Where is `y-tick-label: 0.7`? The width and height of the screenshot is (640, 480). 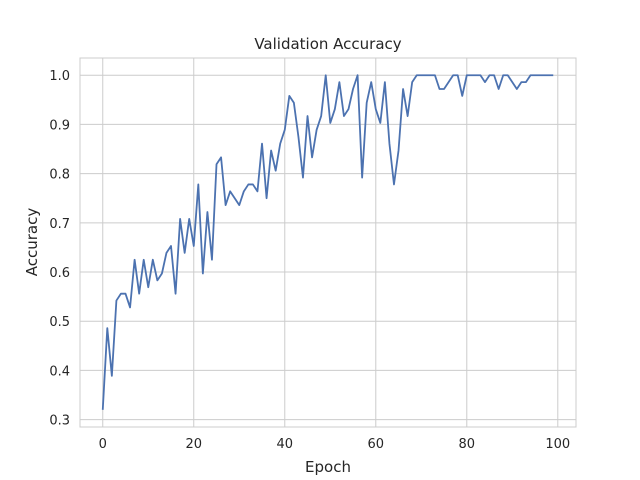
y-tick-label: 0.7 is located at coordinates (59, 224).